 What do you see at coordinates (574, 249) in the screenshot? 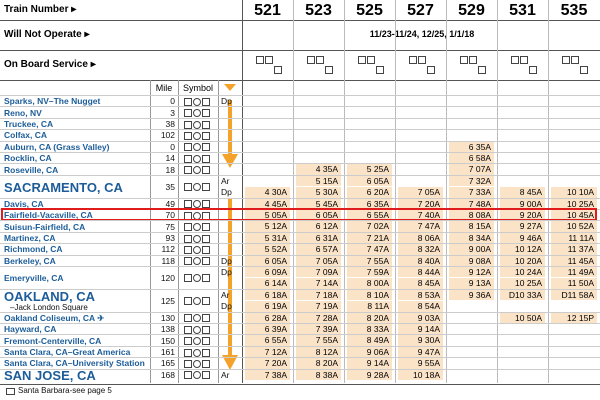
I see `time: 11 37A` at bounding box center [574, 249].